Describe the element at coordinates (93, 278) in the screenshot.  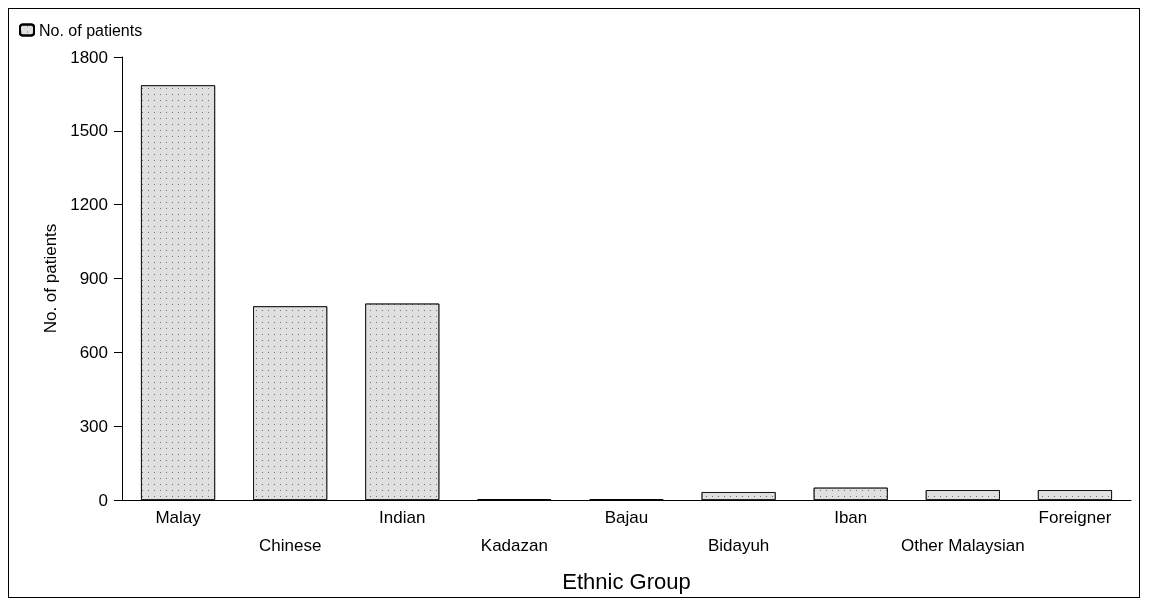
I see `y-tick-label: 900` at that location.